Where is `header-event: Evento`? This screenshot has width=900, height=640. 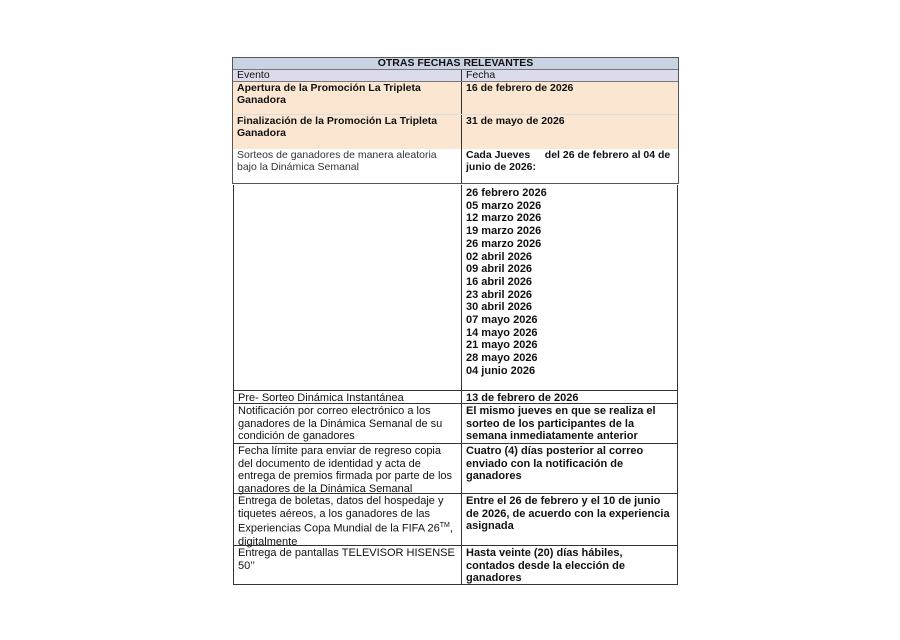
header-event: Evento is located at coordinates (347, 75).